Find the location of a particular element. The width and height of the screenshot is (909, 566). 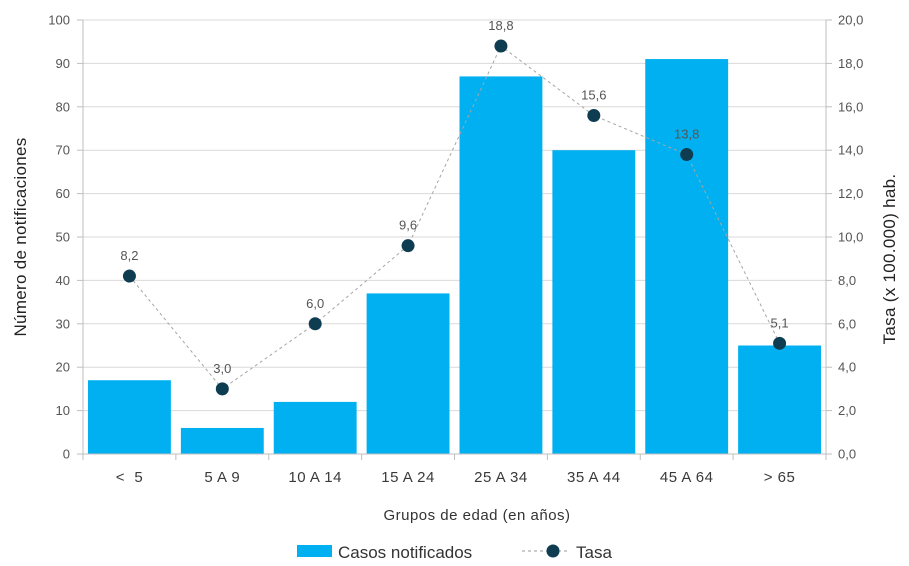

x-tick-label: 25 A 34 is located at coordinates (501, 477).